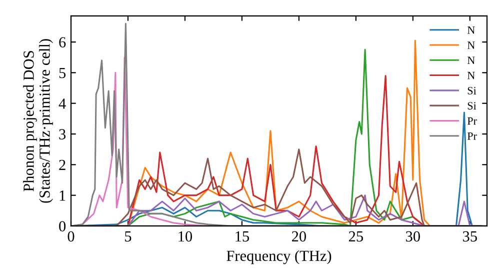  What do you see at coordinates (469, 236) in the screenshot?
I see `x-tick-label: 35` at bounding box center [469, 236].